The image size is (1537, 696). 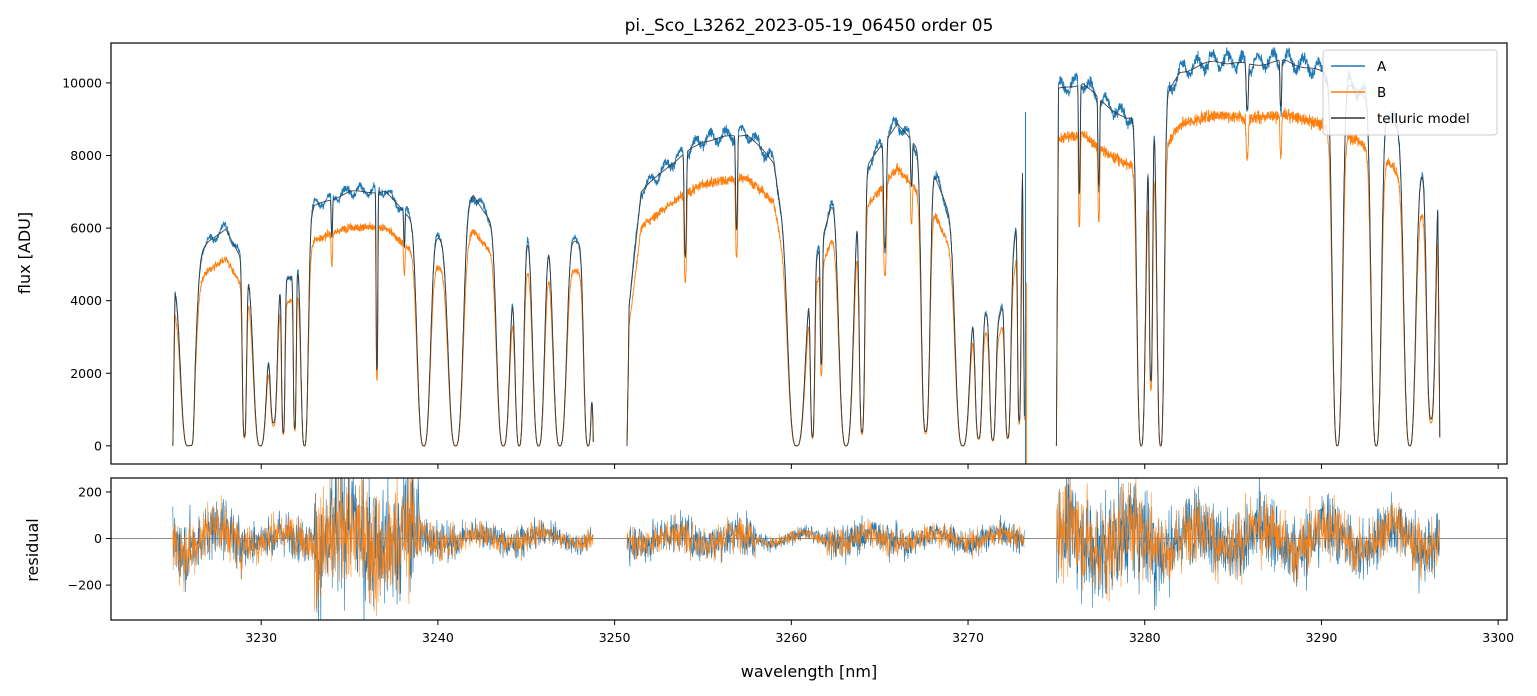 What do you see at coordinates (98, 538) in the screenshot?
I see `residual-y-tick-label: 0` at bounding box center [98, 538].